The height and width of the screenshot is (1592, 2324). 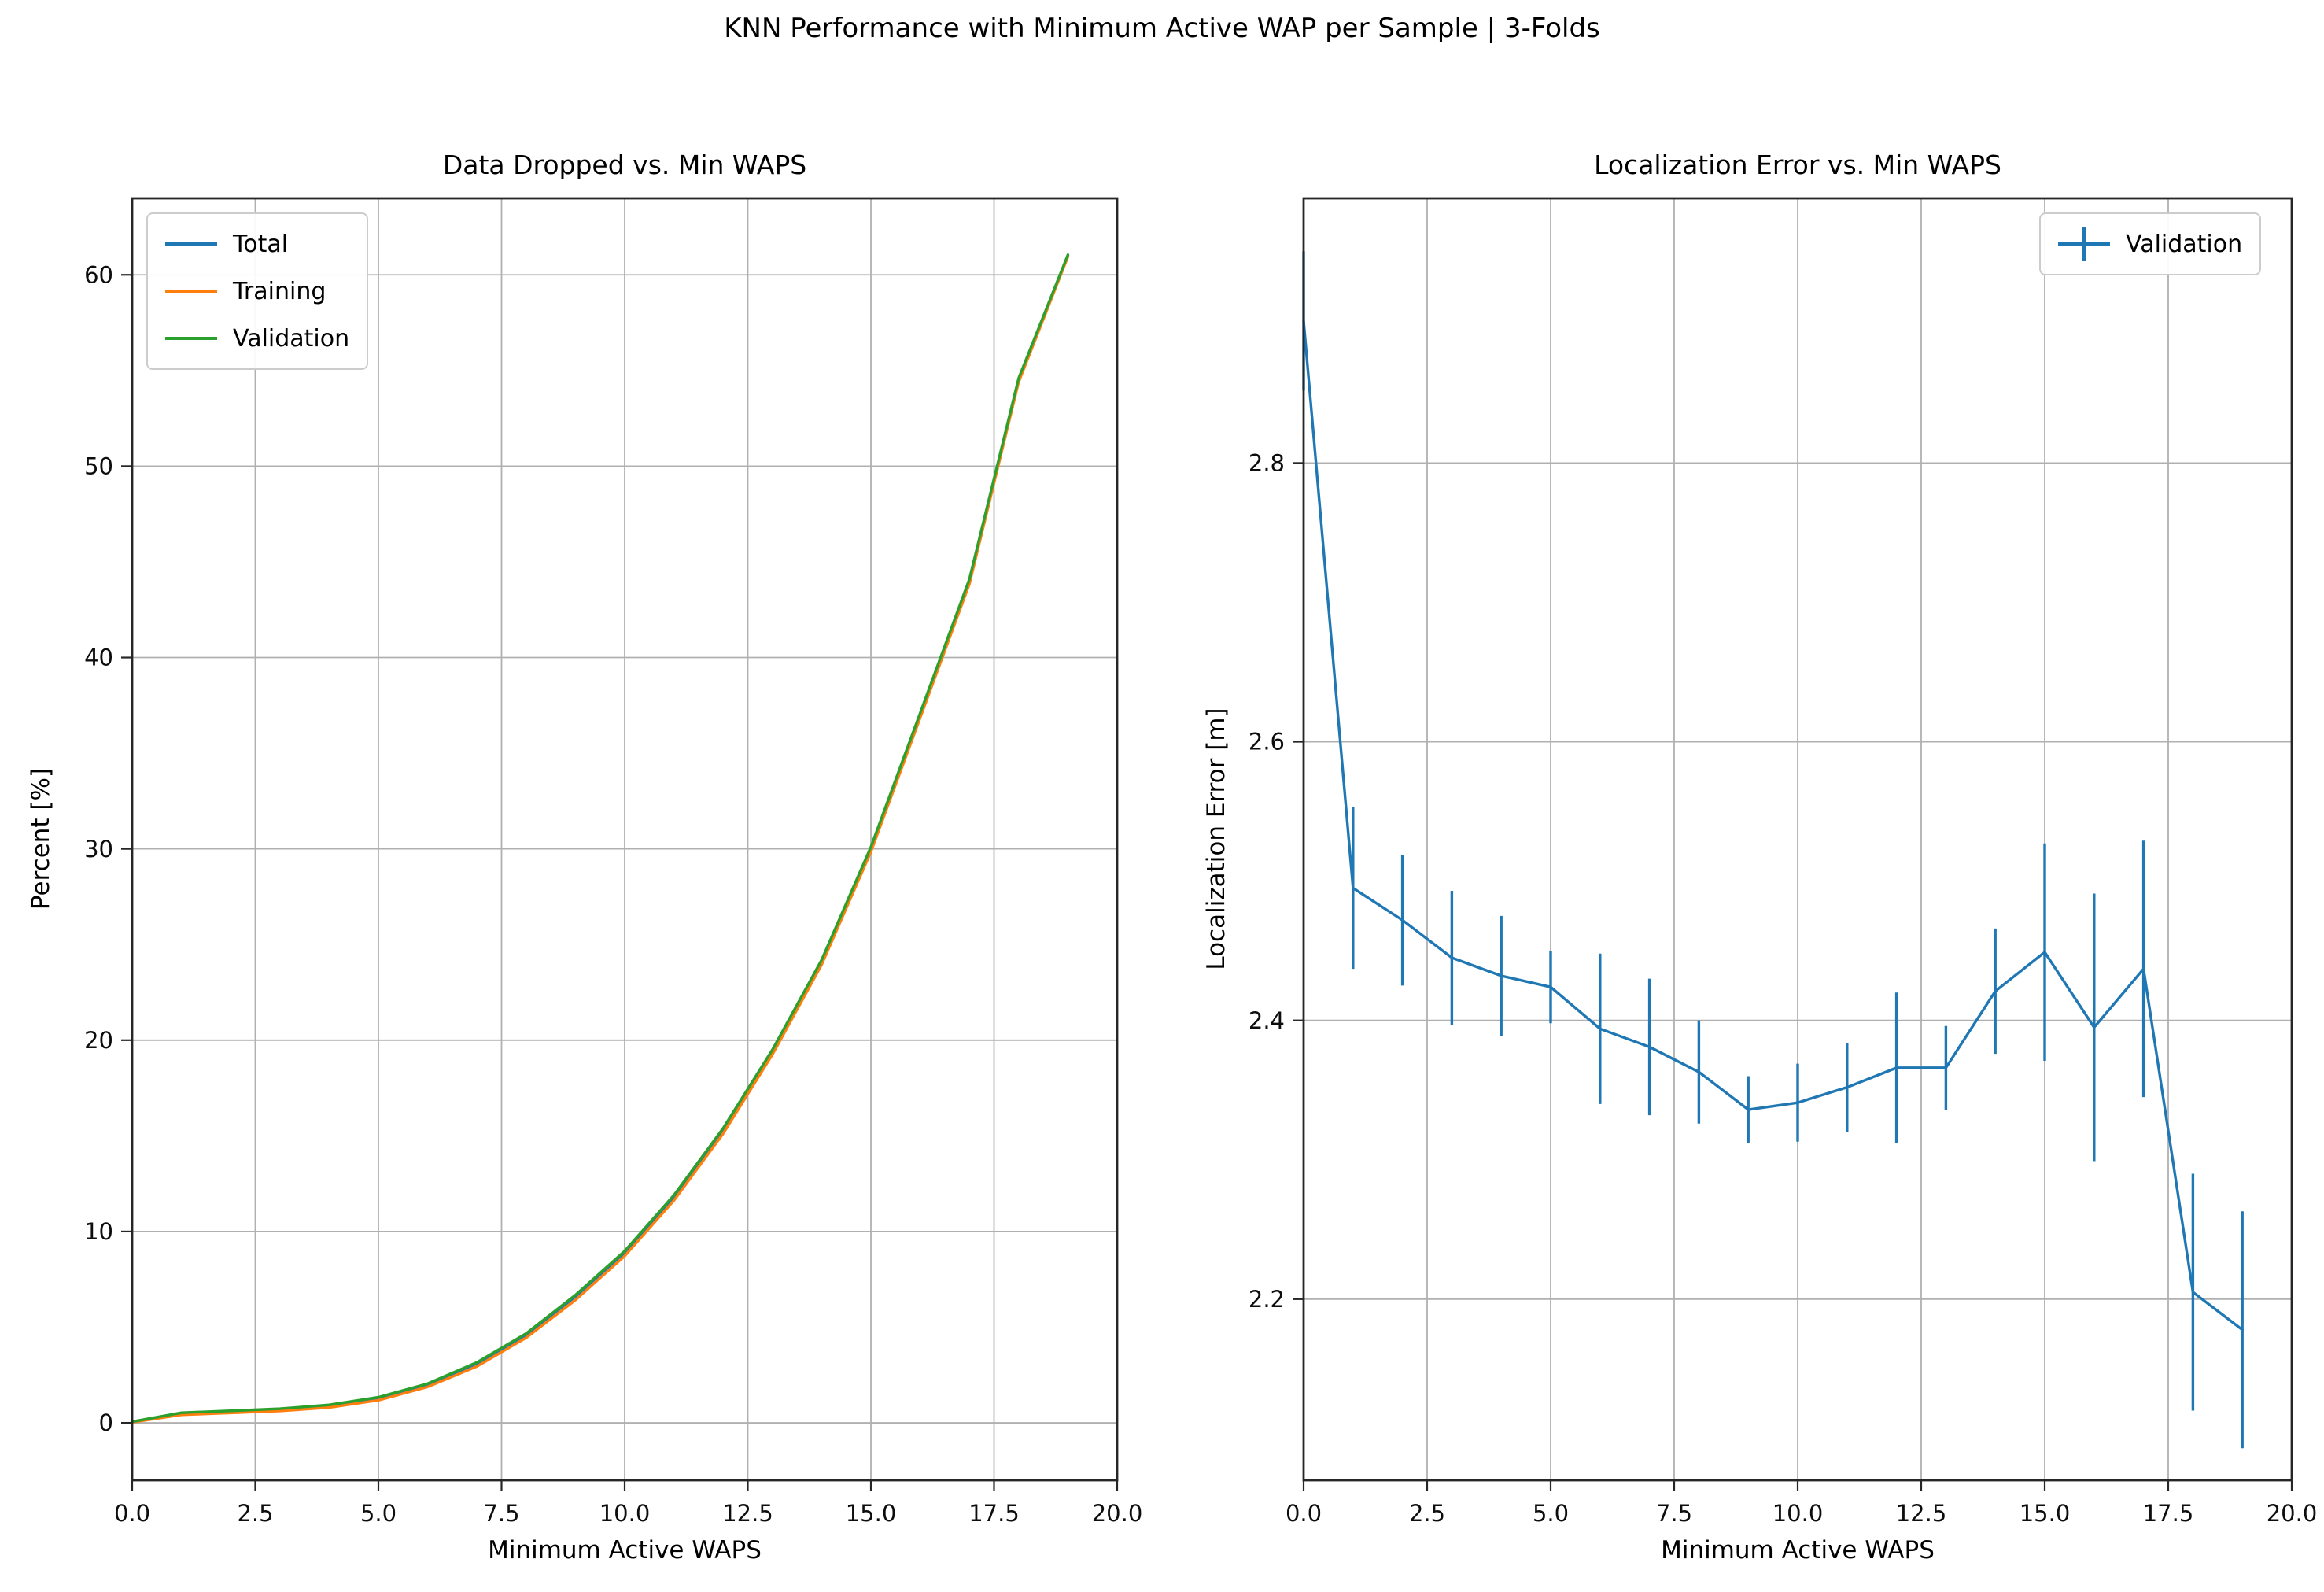 I want to click on y-tick-label: 0, so click(x=106, y=1422).